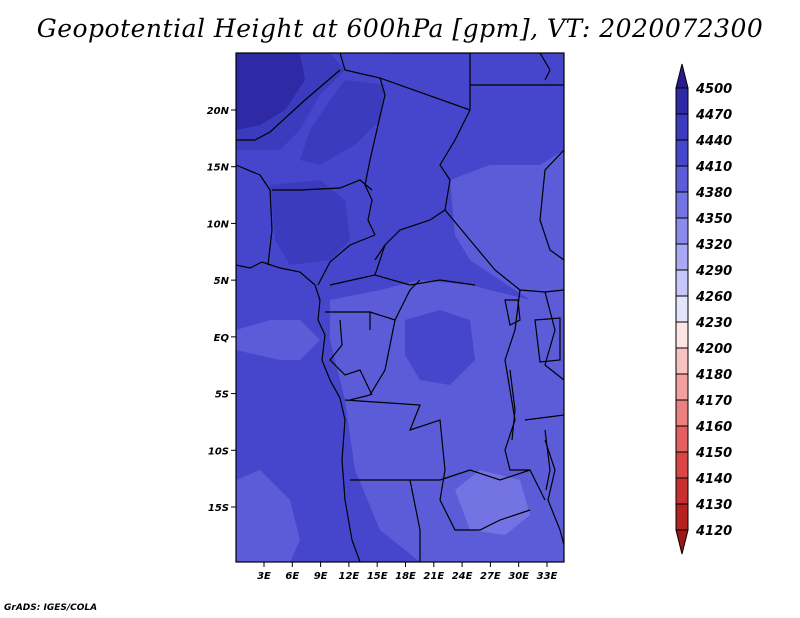 The width and height of the screenshot is (800, 618). Describe the element at coordinates (405, 576) in the screenshot. I see `lon-tick-label: 18E` at that location.